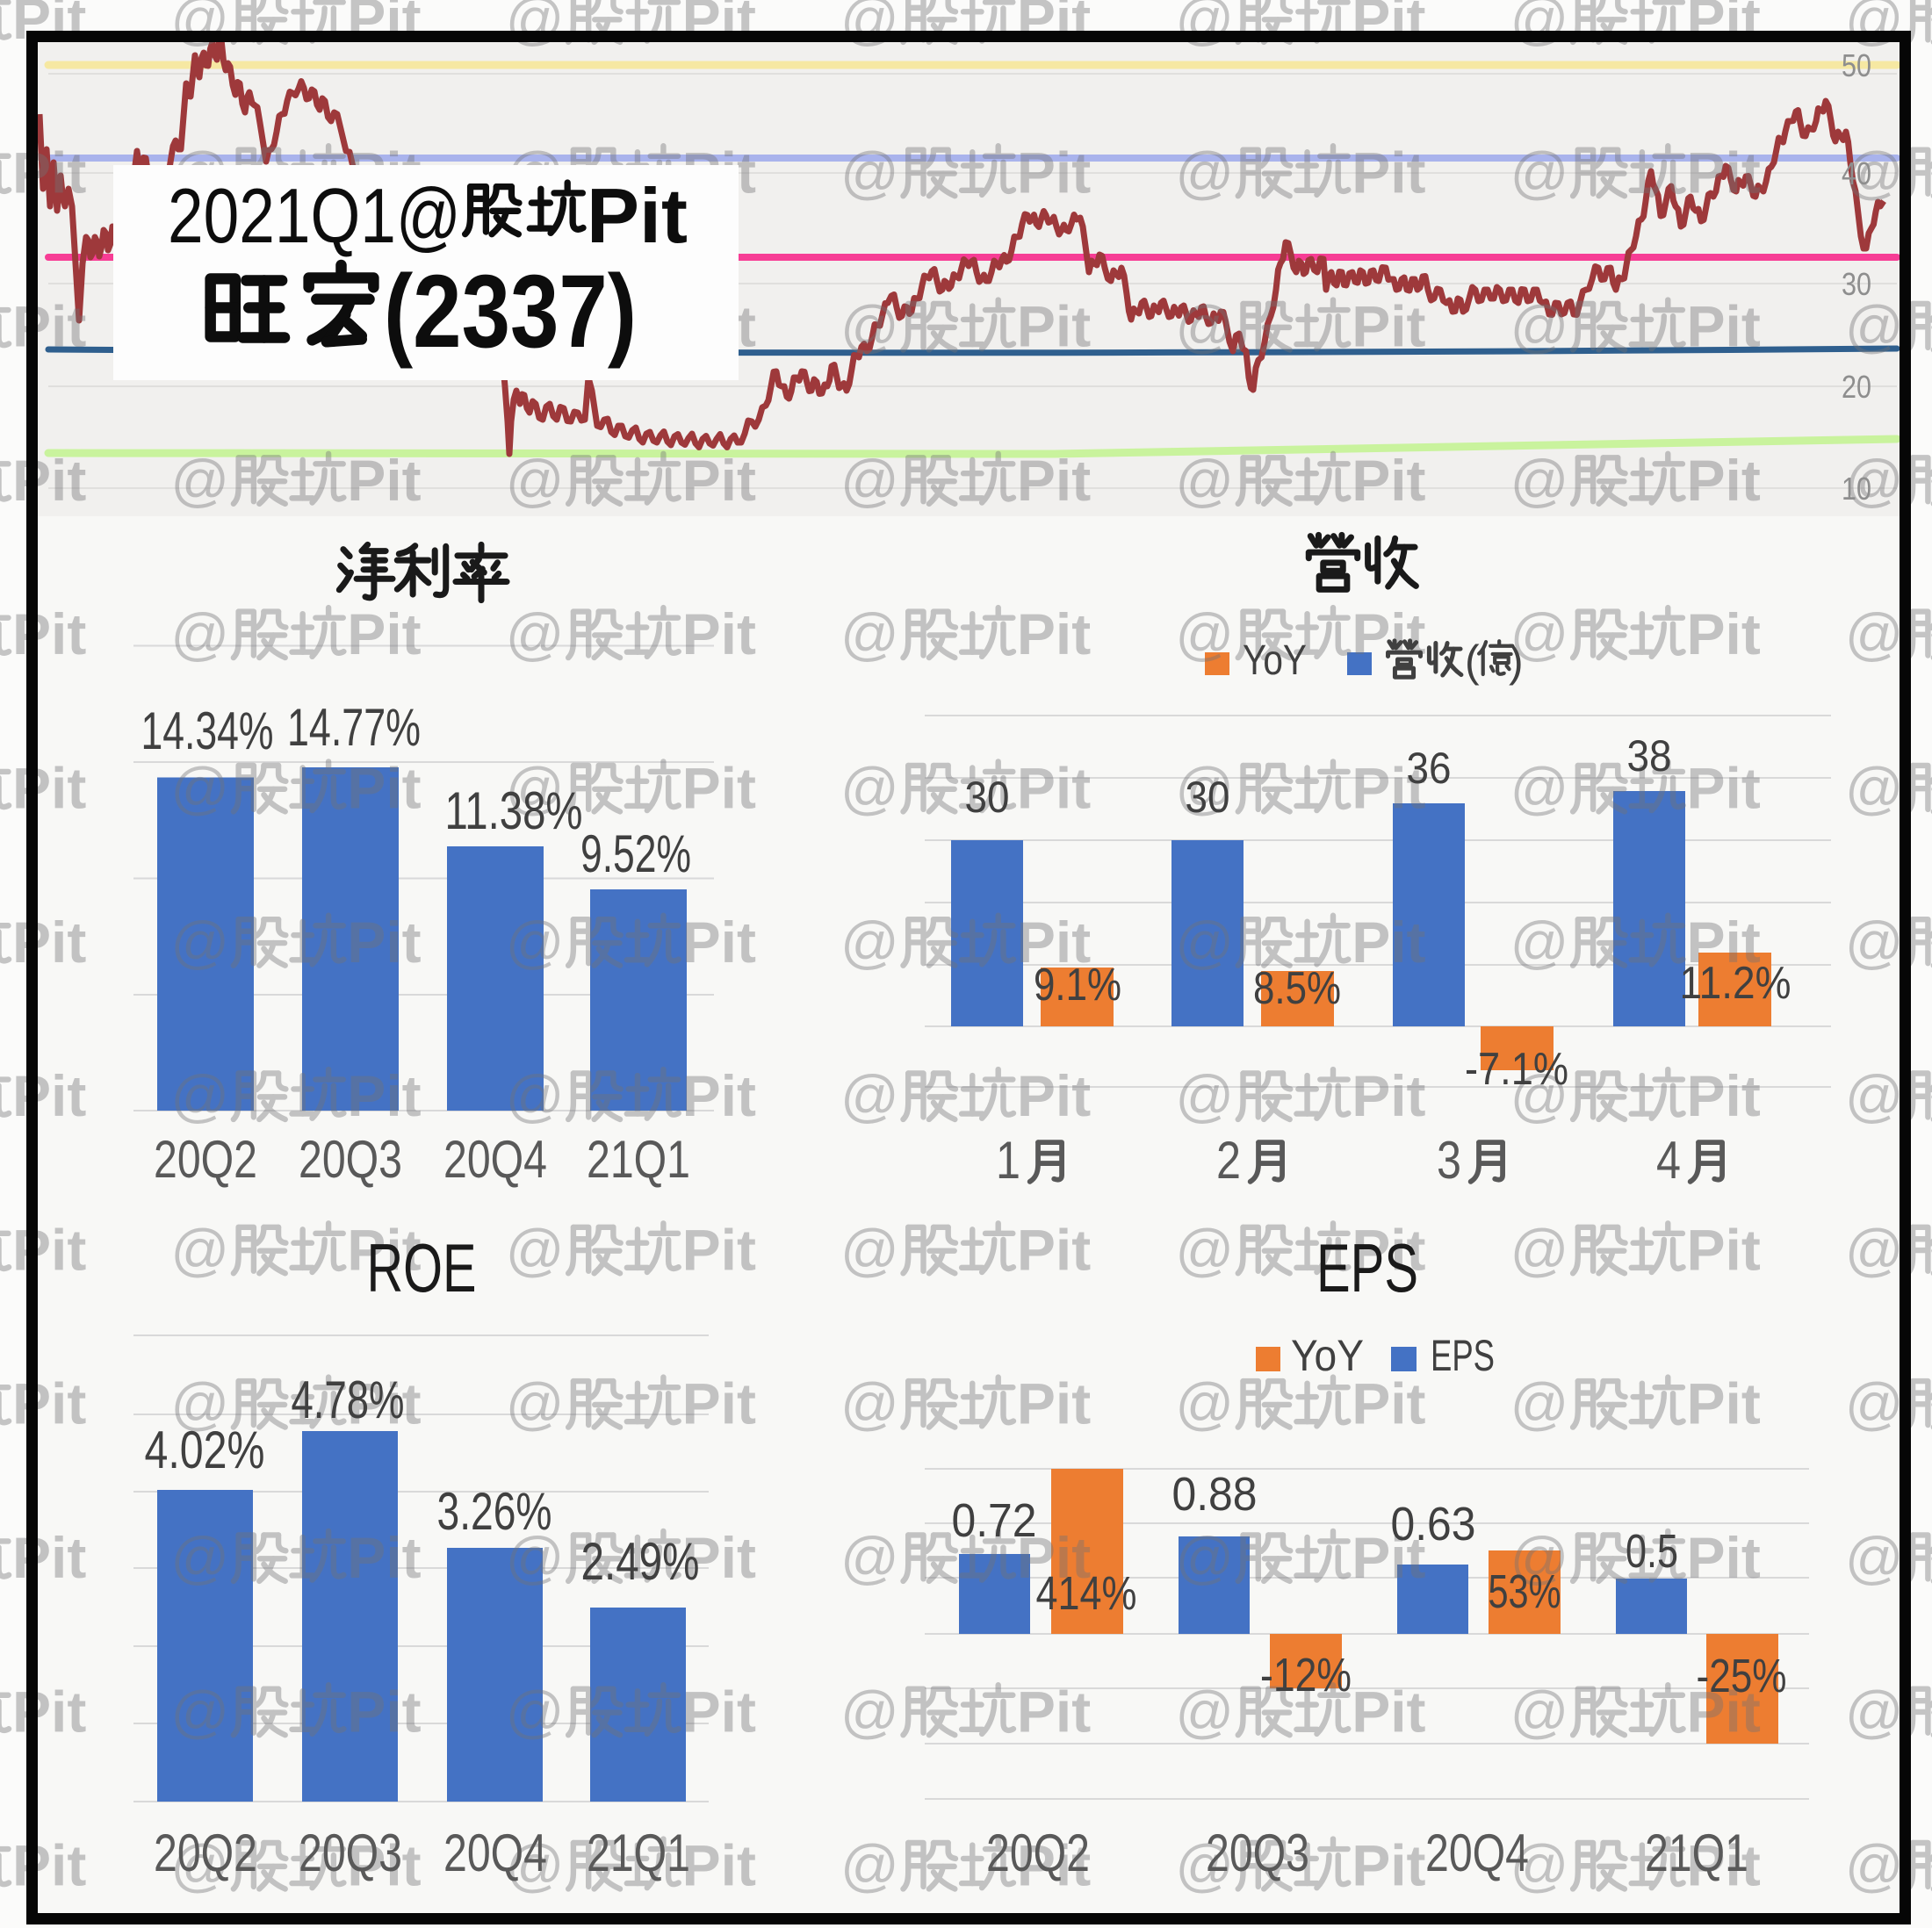 This screenshot has height=1928, width=1932. I want to click on svg-text: 53%, so click(1525, 1591).